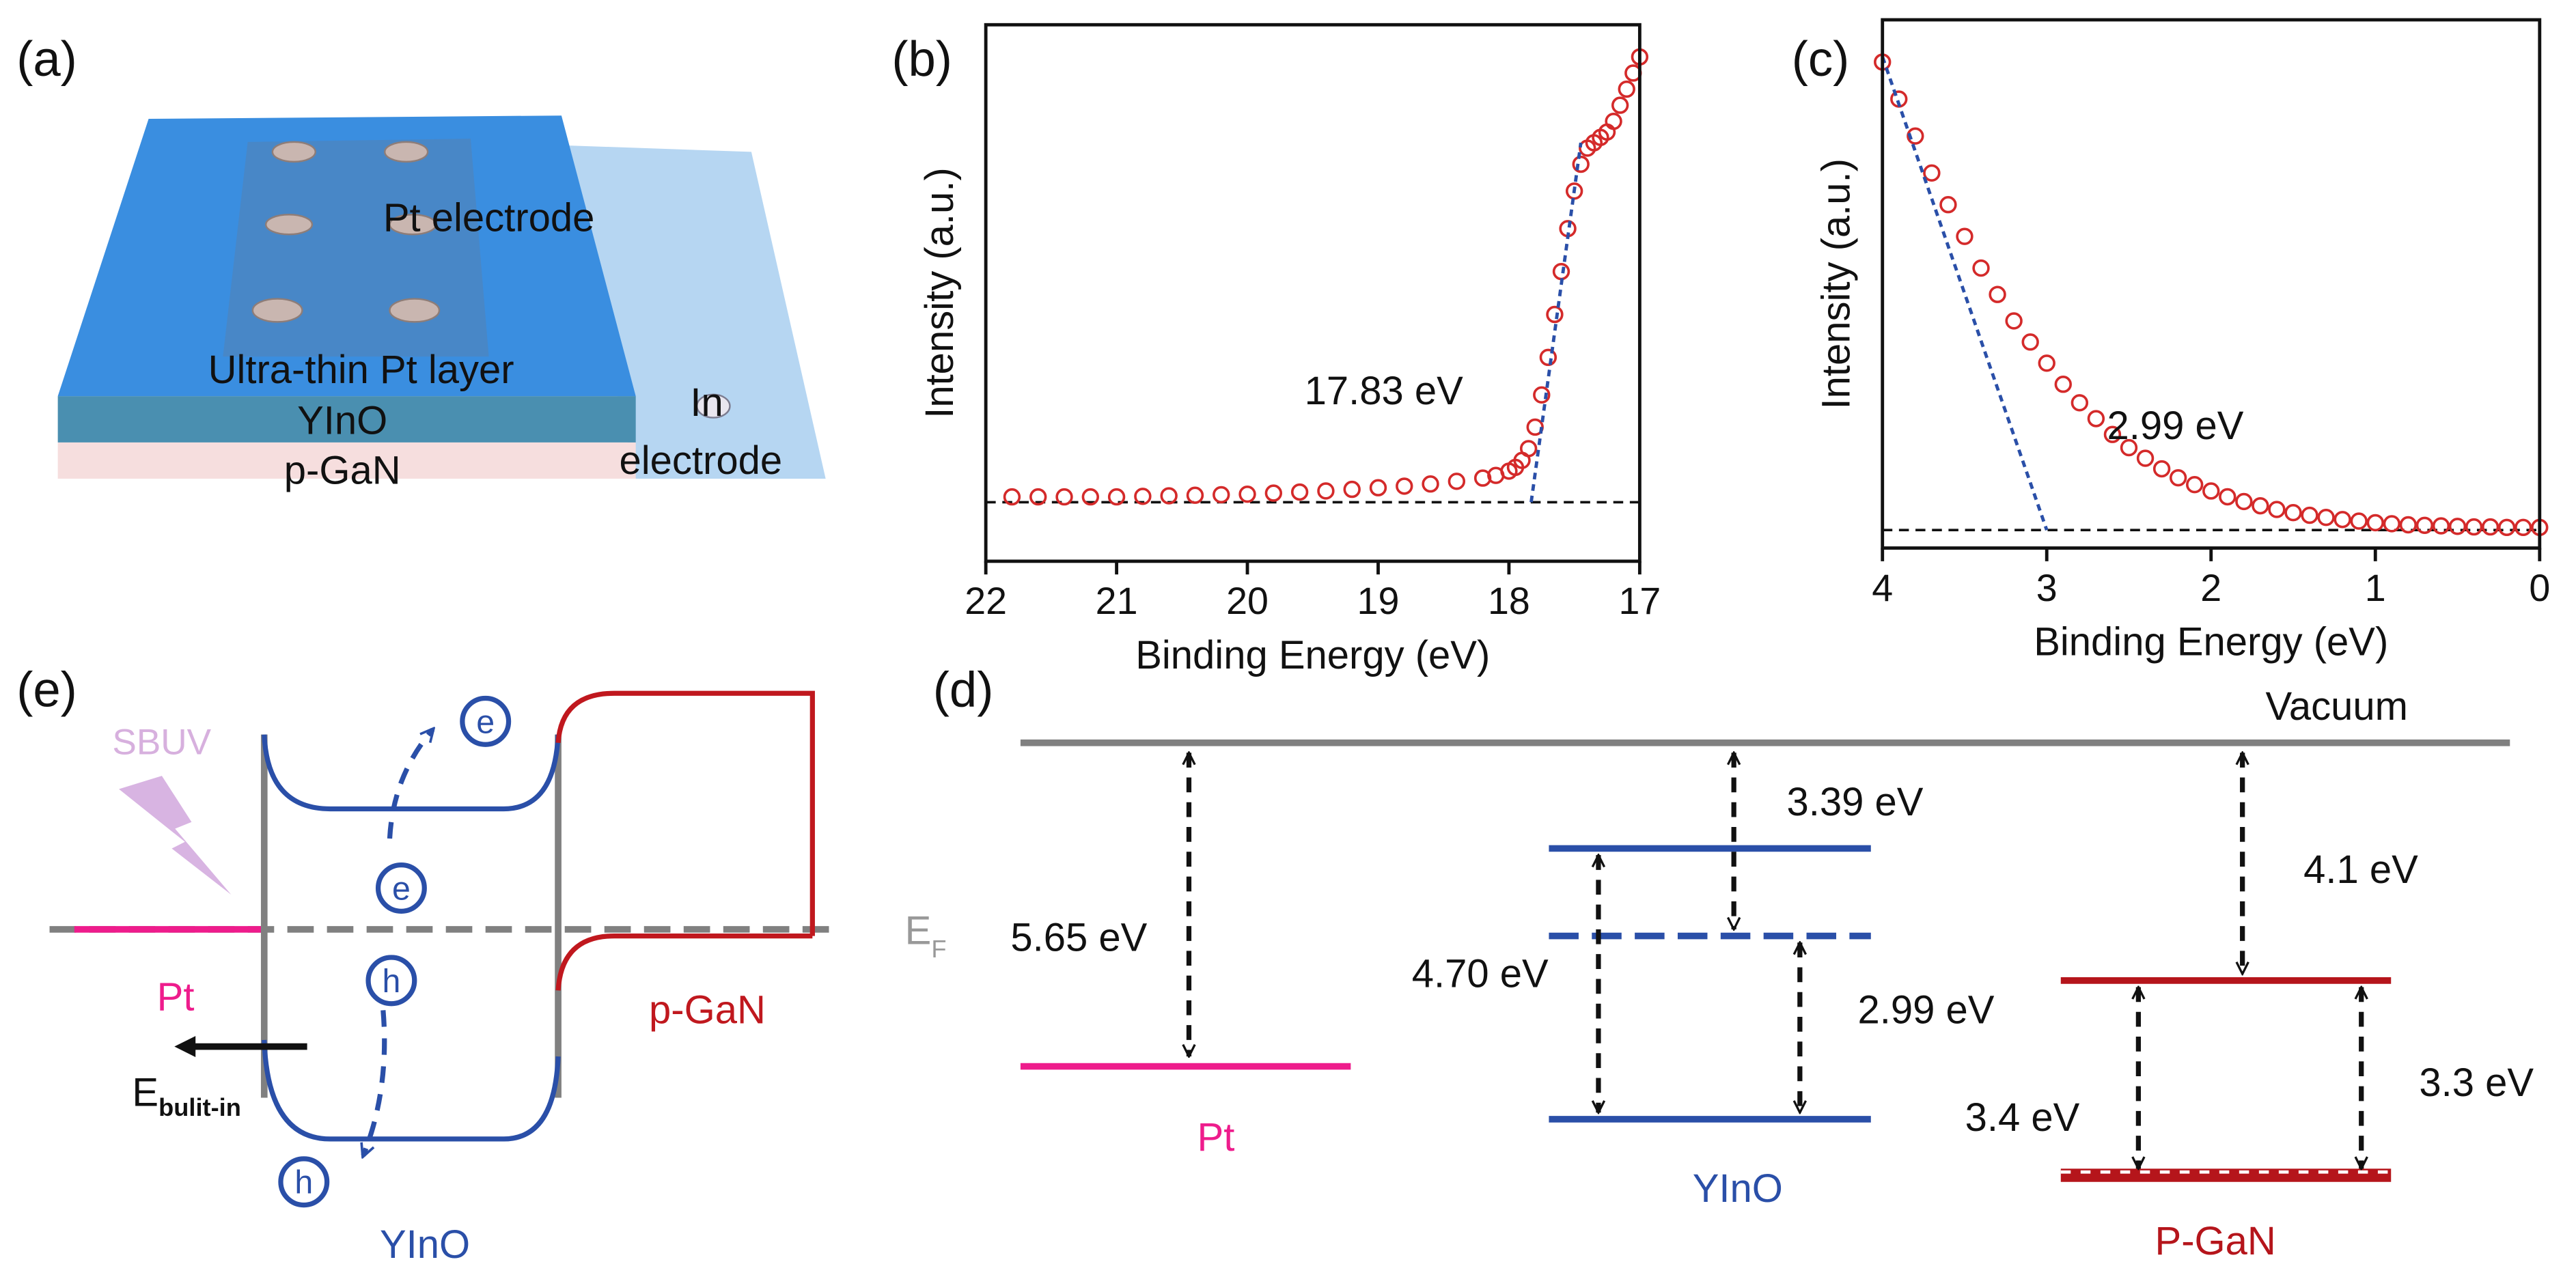 The height and width of the screenshot is (1277, 2576). What do you see at coordinates (1855, 802) in the screenshot?
I see `label: 3.39 eV` at bounding box center [1855, 802].